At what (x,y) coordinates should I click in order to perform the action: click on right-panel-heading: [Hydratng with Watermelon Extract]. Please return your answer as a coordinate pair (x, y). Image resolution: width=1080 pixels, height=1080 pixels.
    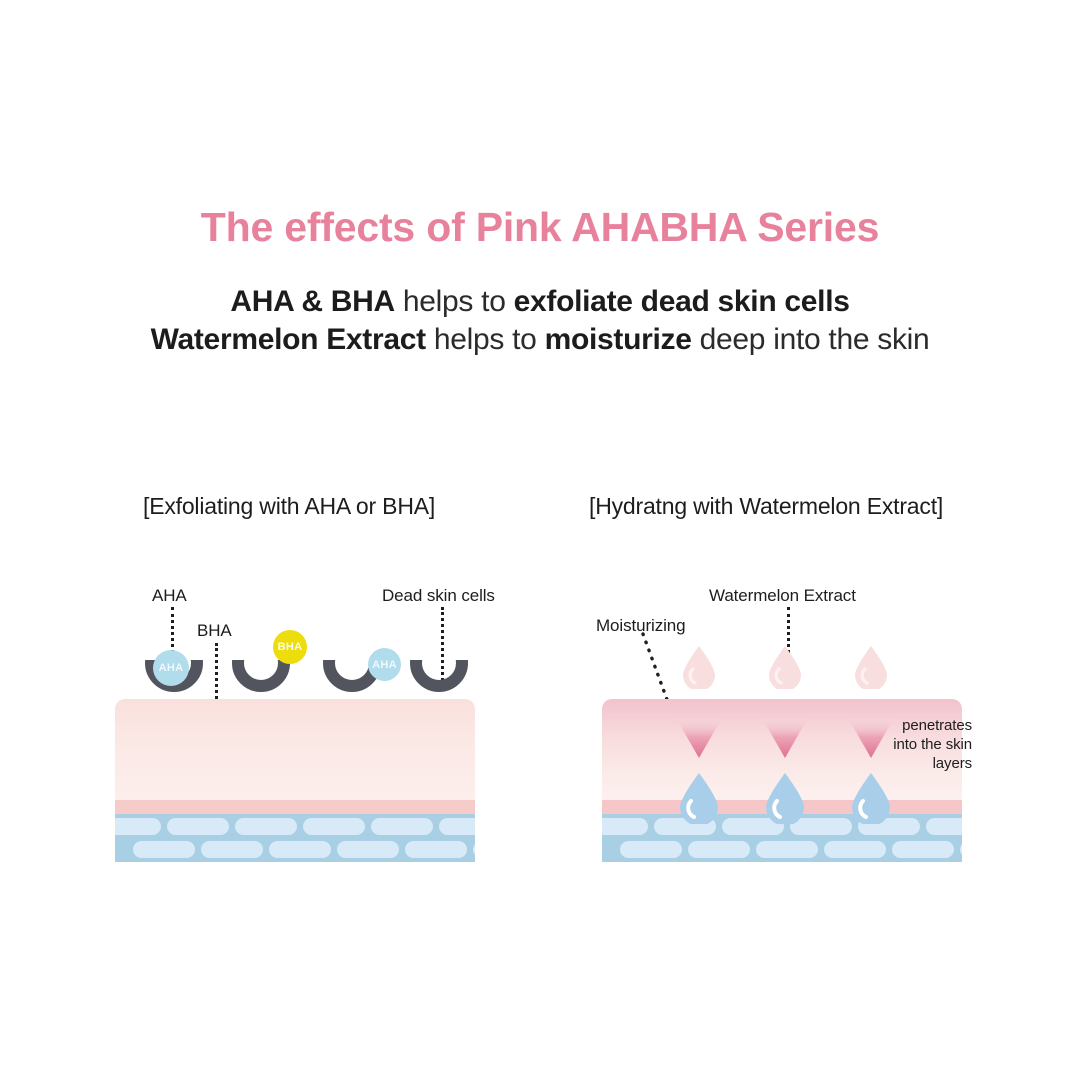
    Looking at the image, I should click on (766, 506).